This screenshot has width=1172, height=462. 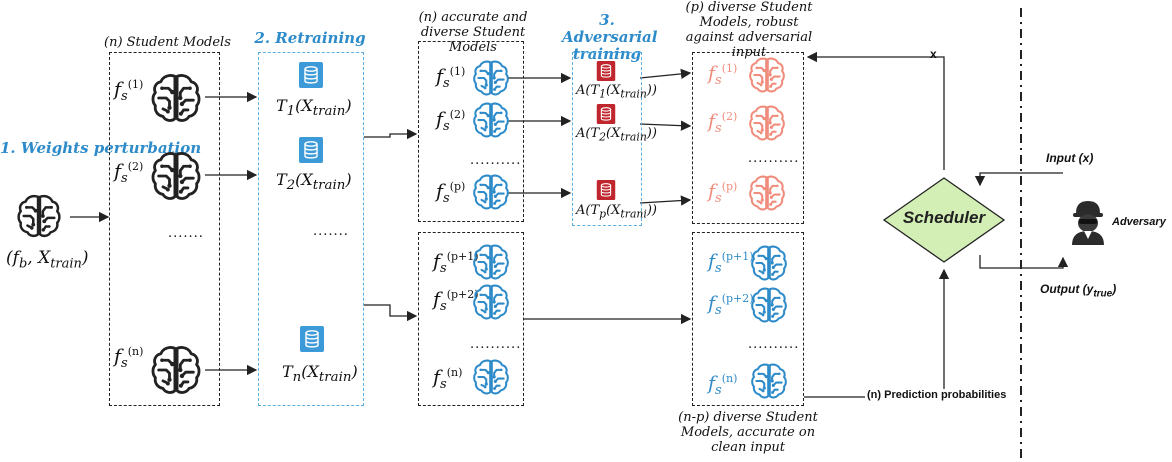 I want to click on clean-label-p2: fs(p+2), so click(x=731, y=305).